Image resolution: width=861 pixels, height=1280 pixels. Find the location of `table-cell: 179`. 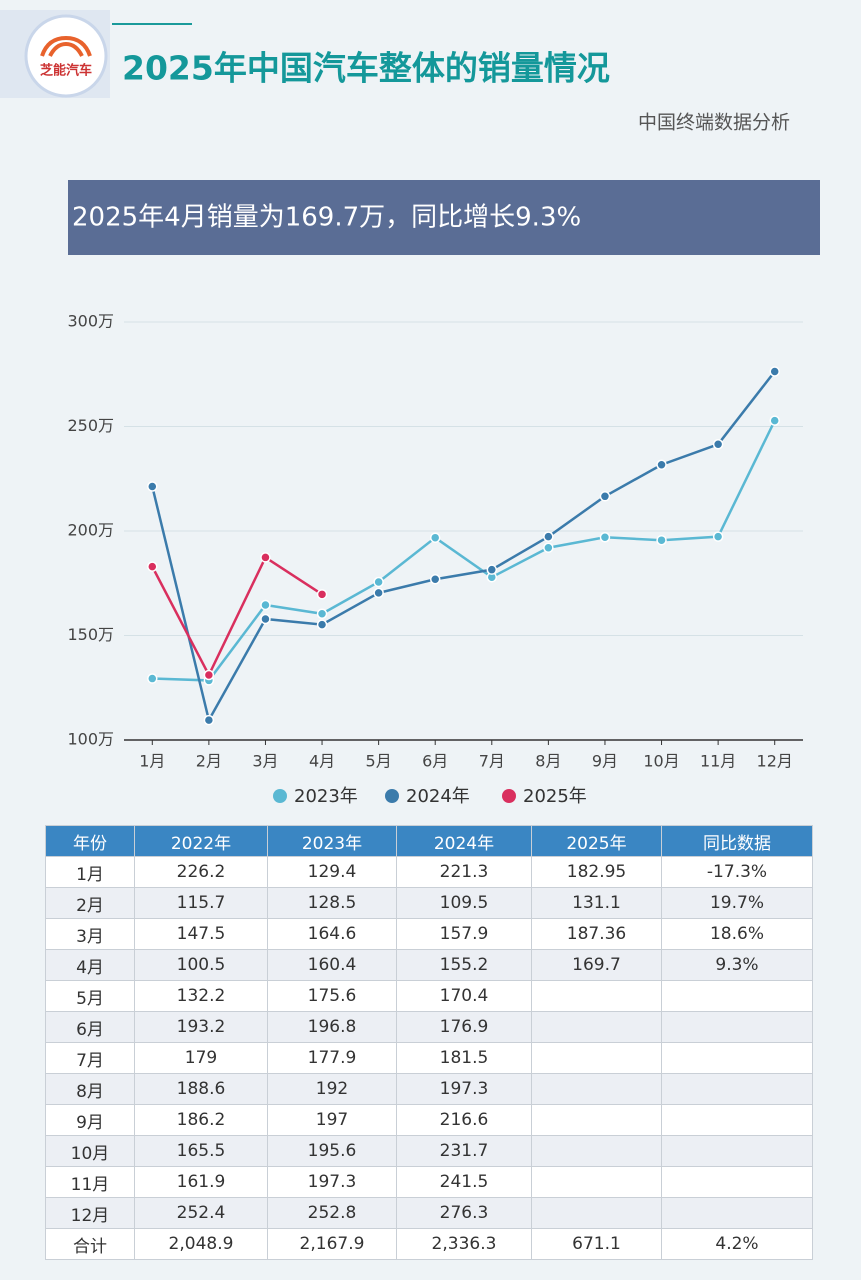

table-cell: 179 is located at coordinates (201, 1058).